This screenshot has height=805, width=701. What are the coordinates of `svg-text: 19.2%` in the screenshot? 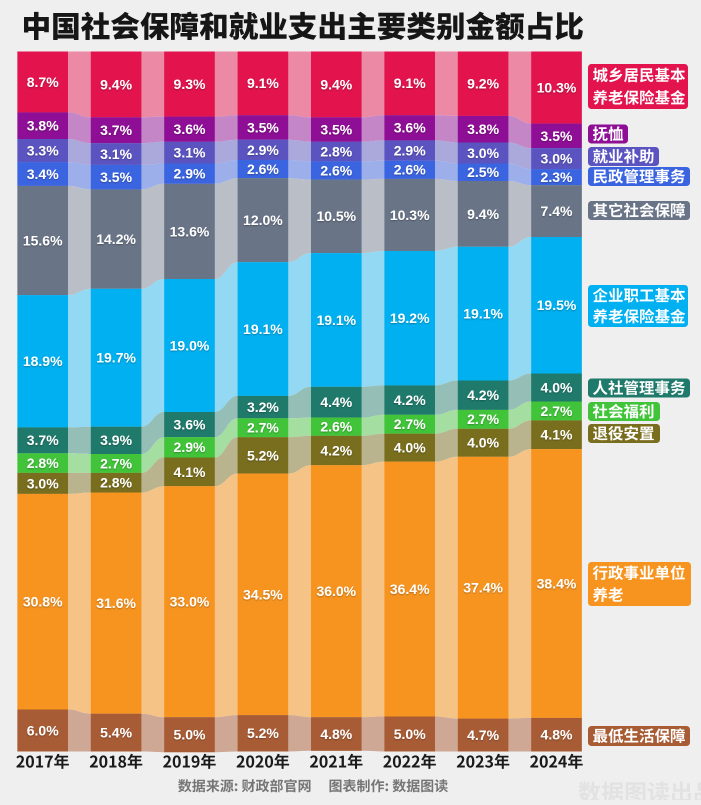 It's located at (410, 318).